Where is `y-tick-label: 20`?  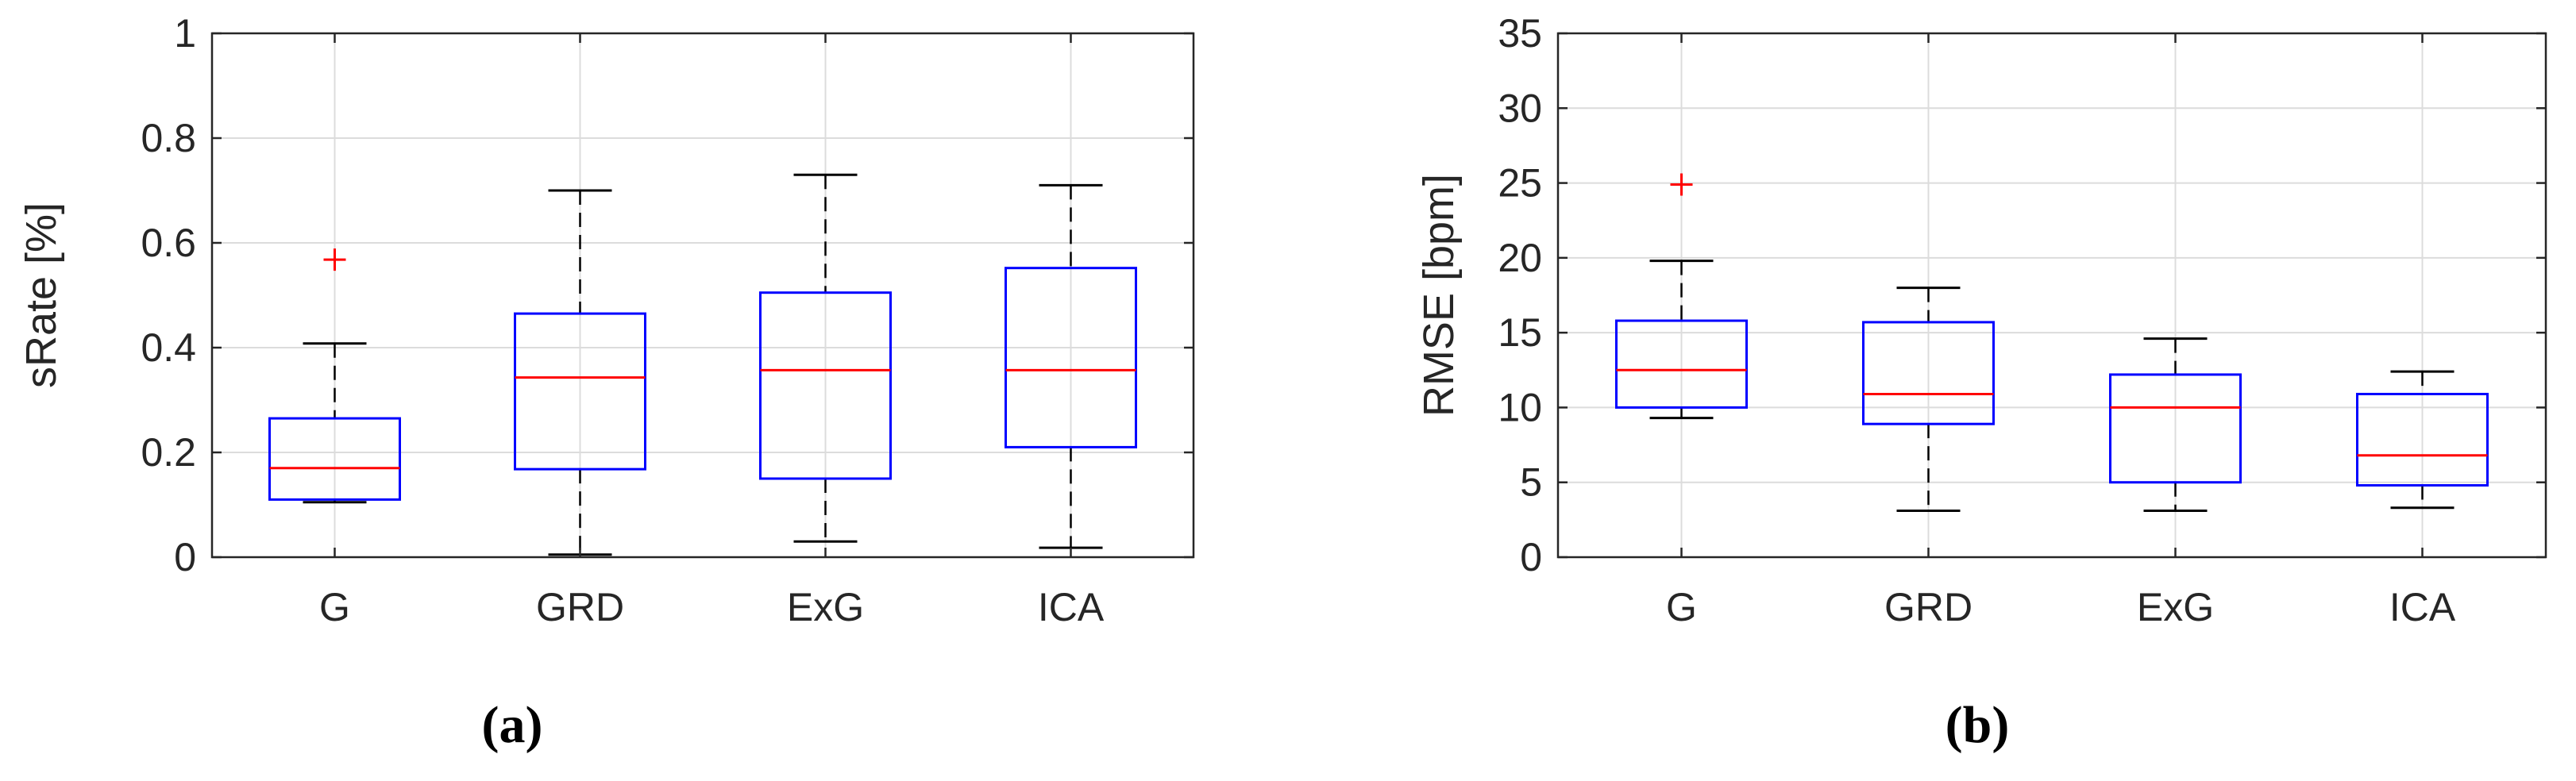 y-tick-label: 20 is located at coordinates (1520, 258).